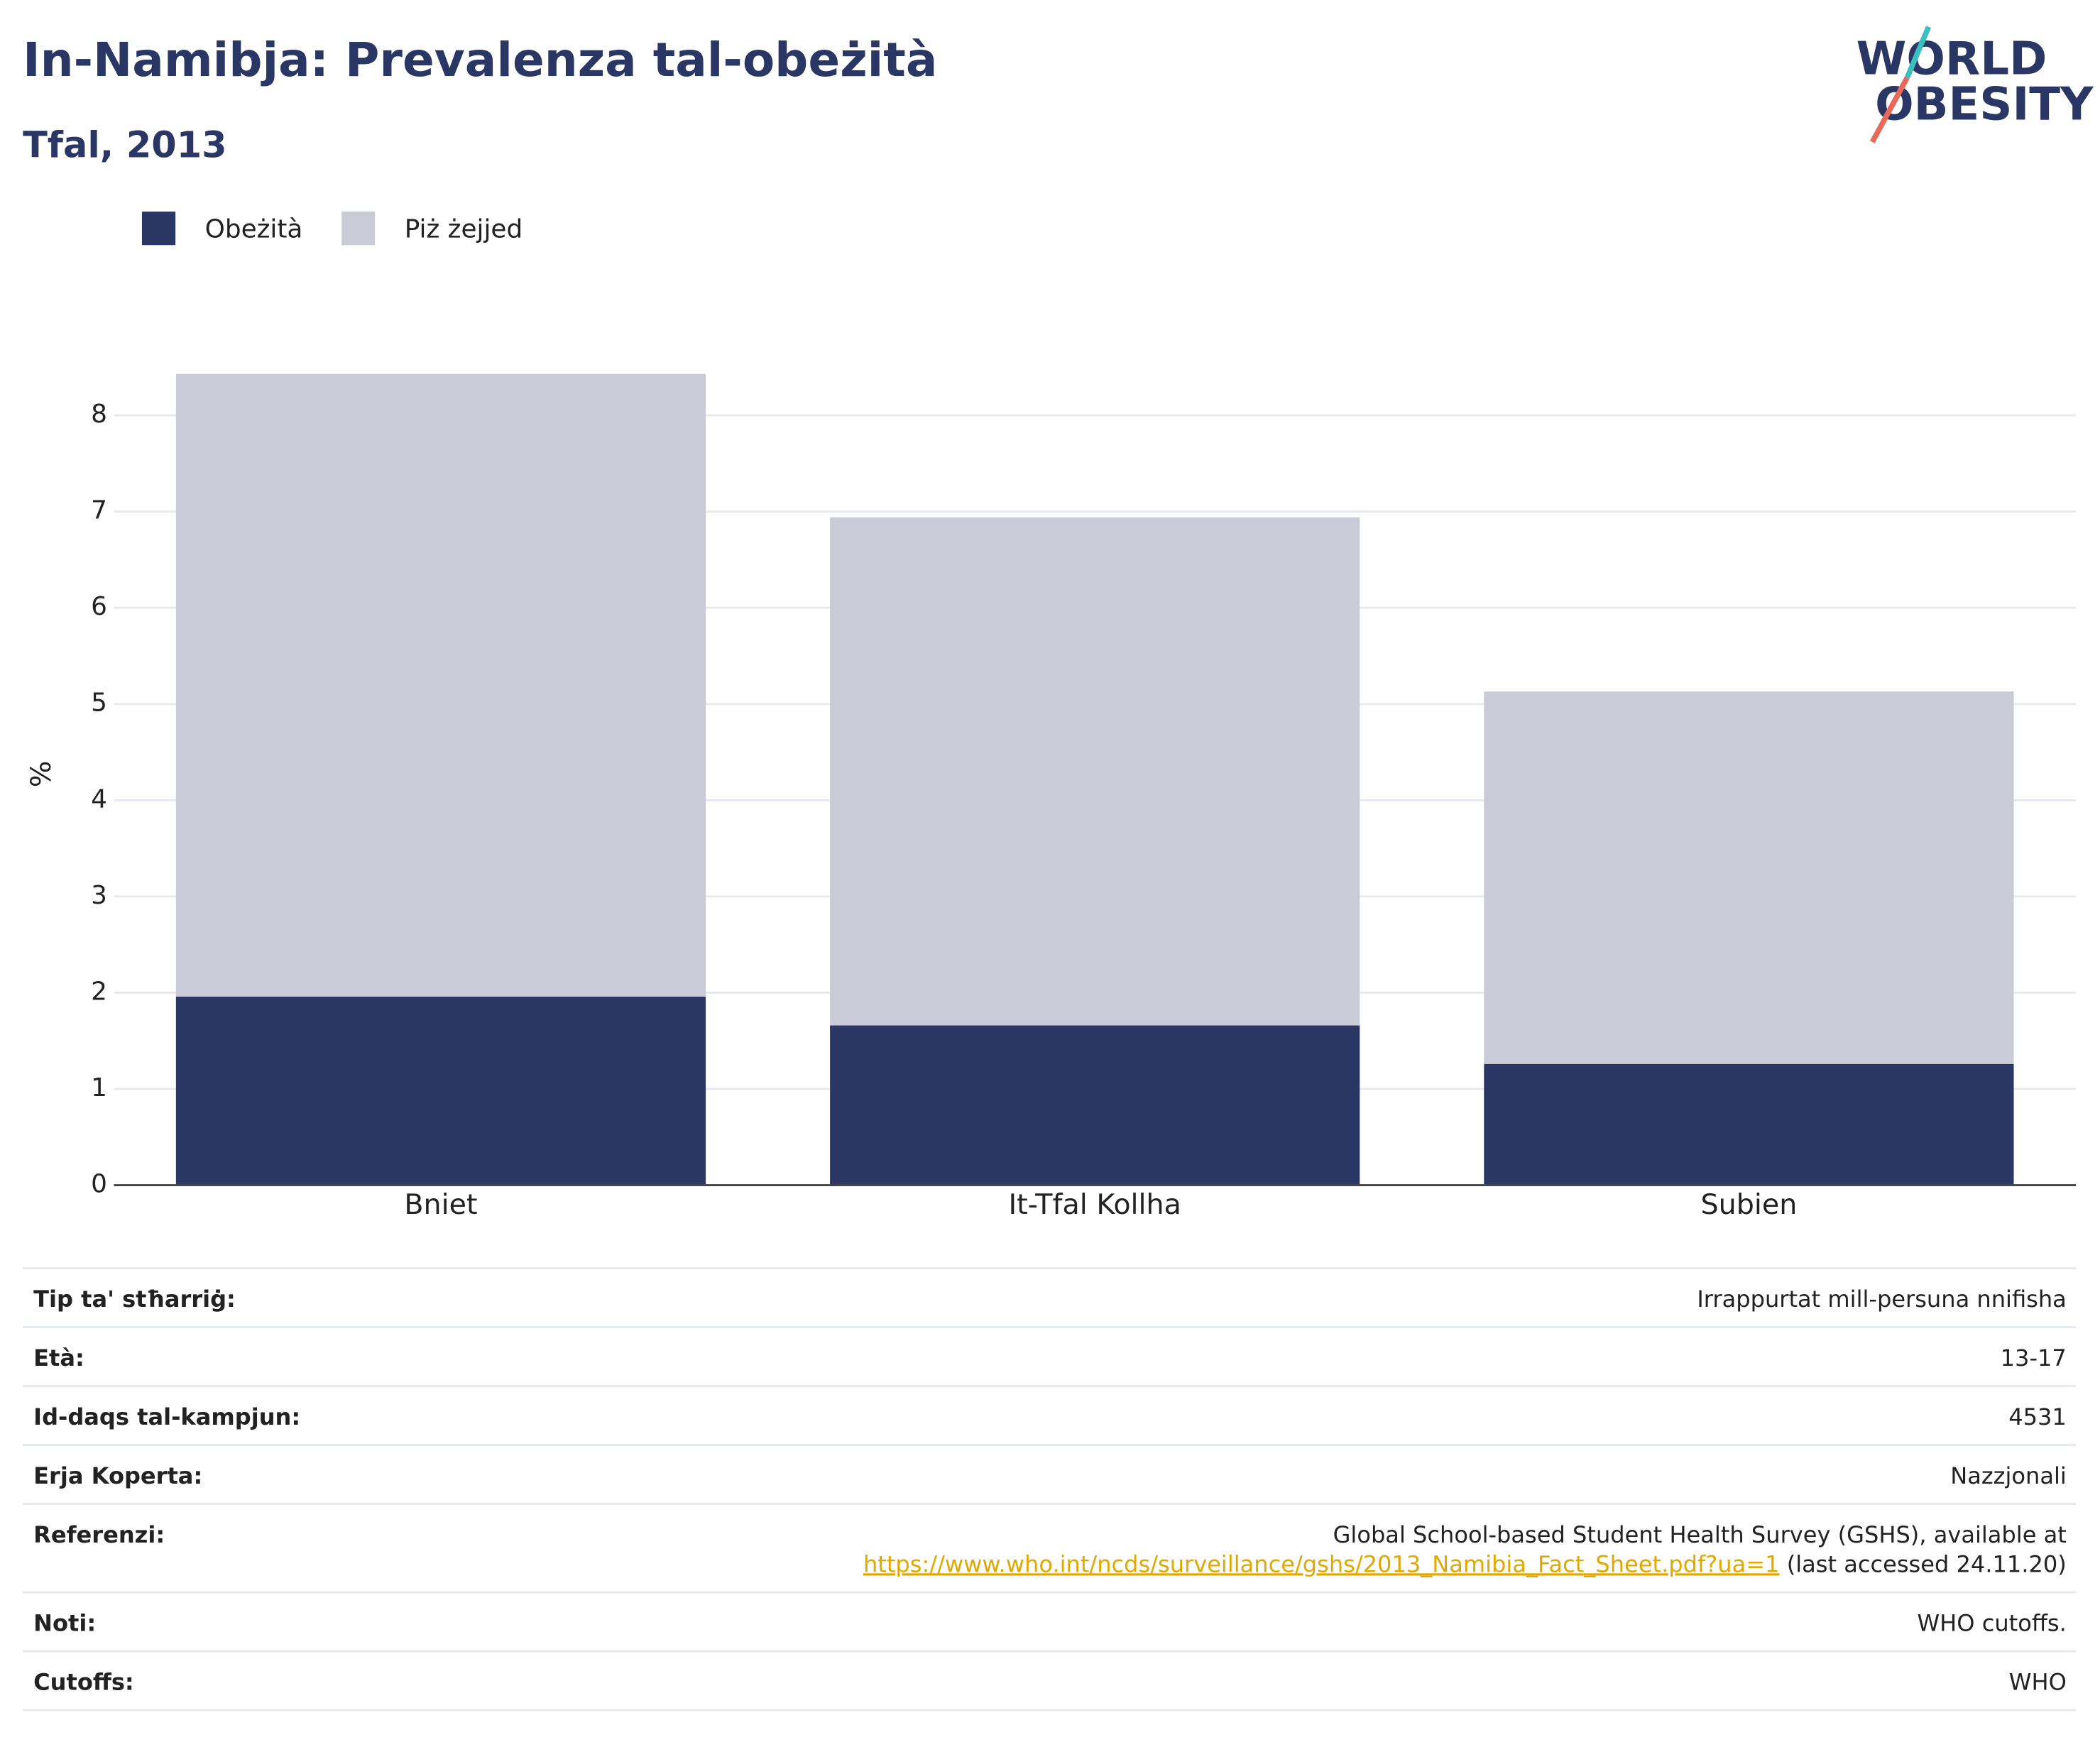 The image size is (2100, 1747). Describe the element at coordinates (1748, 1204) in the screenshot. I see `x-tick-label: Subien` at that location.